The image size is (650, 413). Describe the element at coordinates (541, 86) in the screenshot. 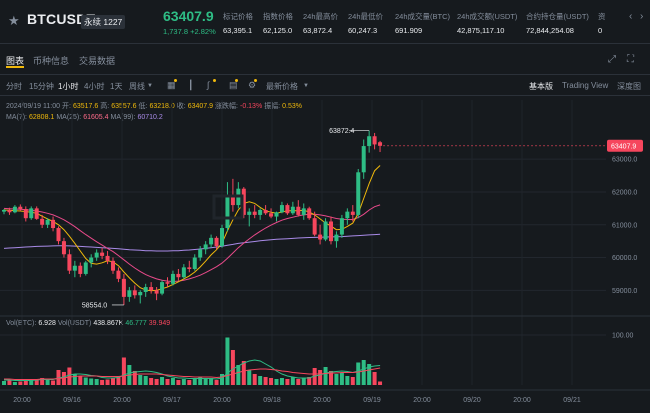

I see `view-basic: 基本版` at that location.